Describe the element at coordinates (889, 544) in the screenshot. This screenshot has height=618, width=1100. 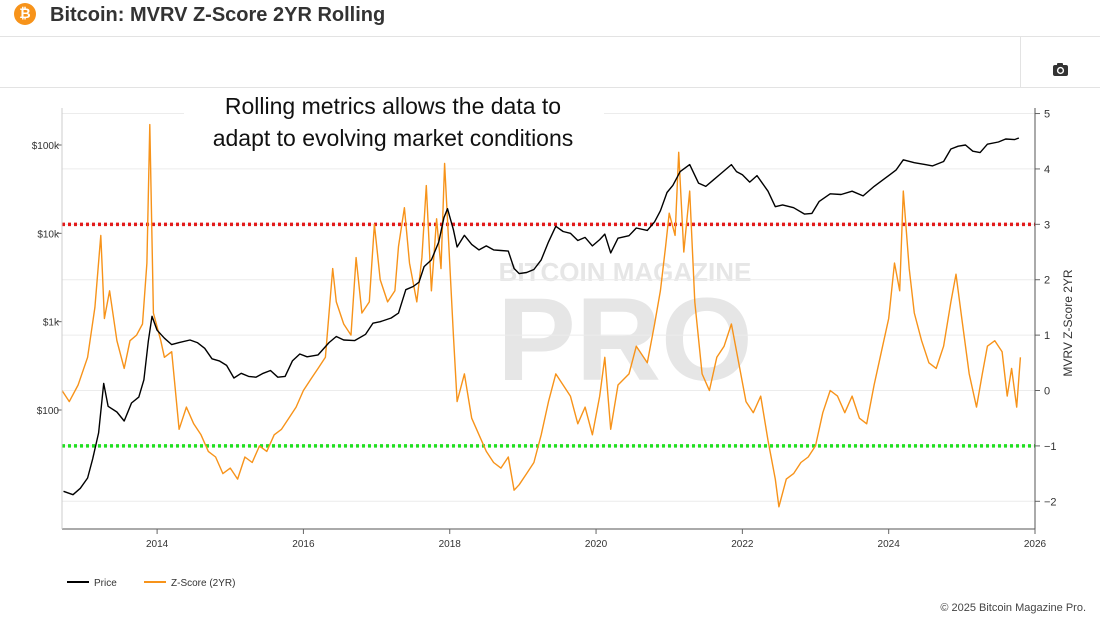
I see `x-tick-label: 2024` at that location.